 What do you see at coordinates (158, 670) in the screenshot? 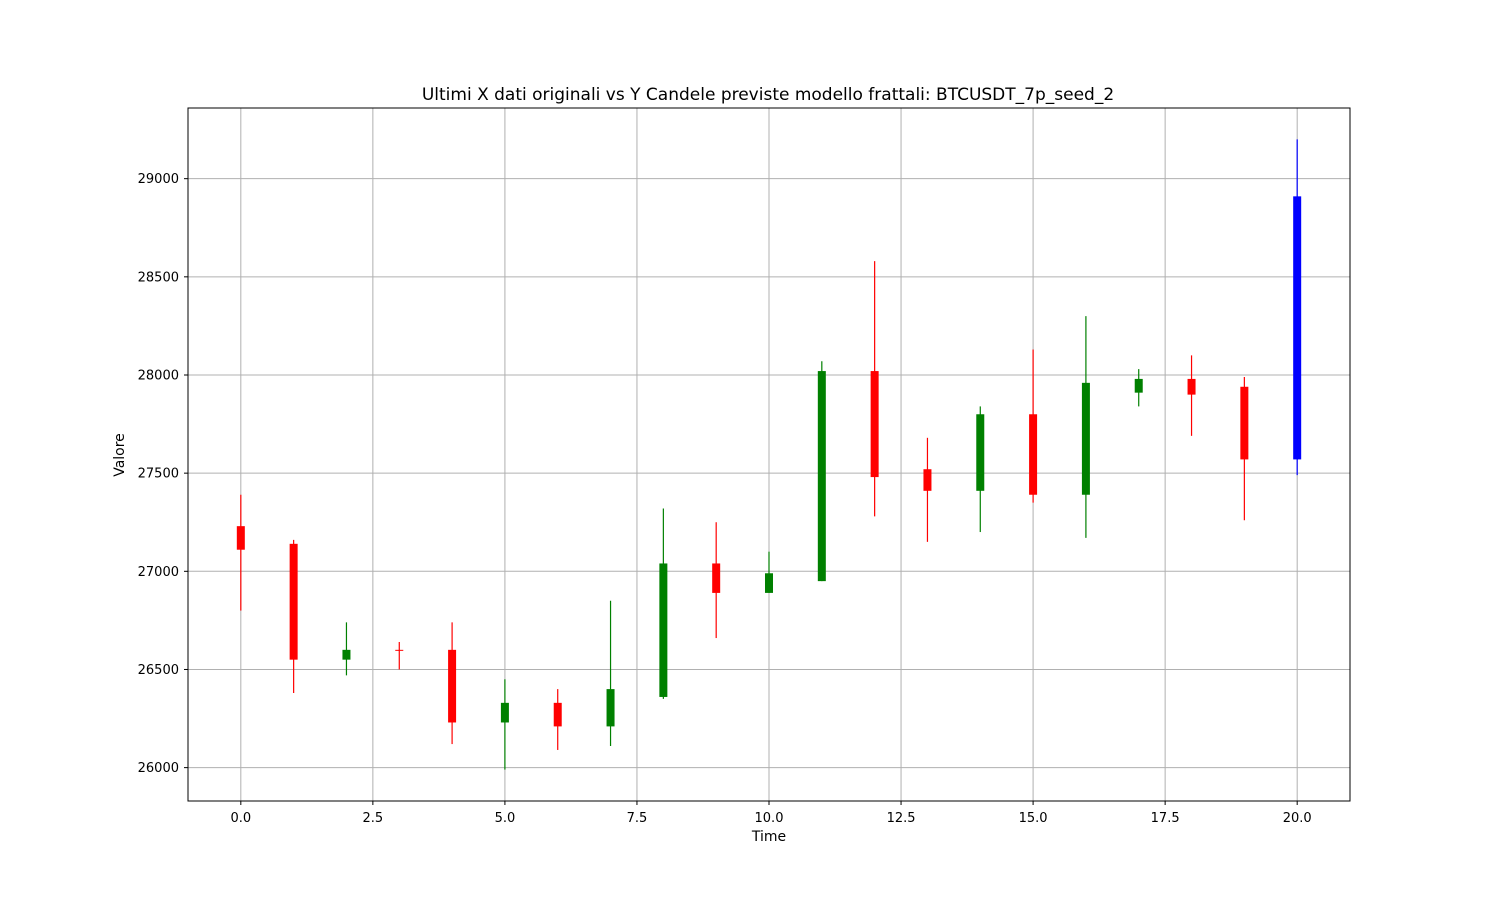
I see `y-tick-label: 26500` at bounding box center [158, 670].